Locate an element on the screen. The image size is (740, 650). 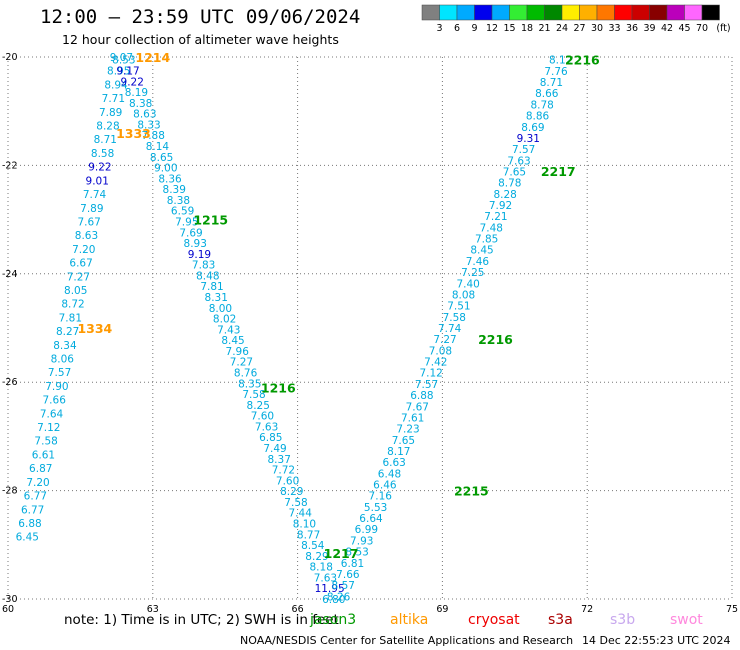
swh-value: 8.78 is located at coordinates (541, 105).